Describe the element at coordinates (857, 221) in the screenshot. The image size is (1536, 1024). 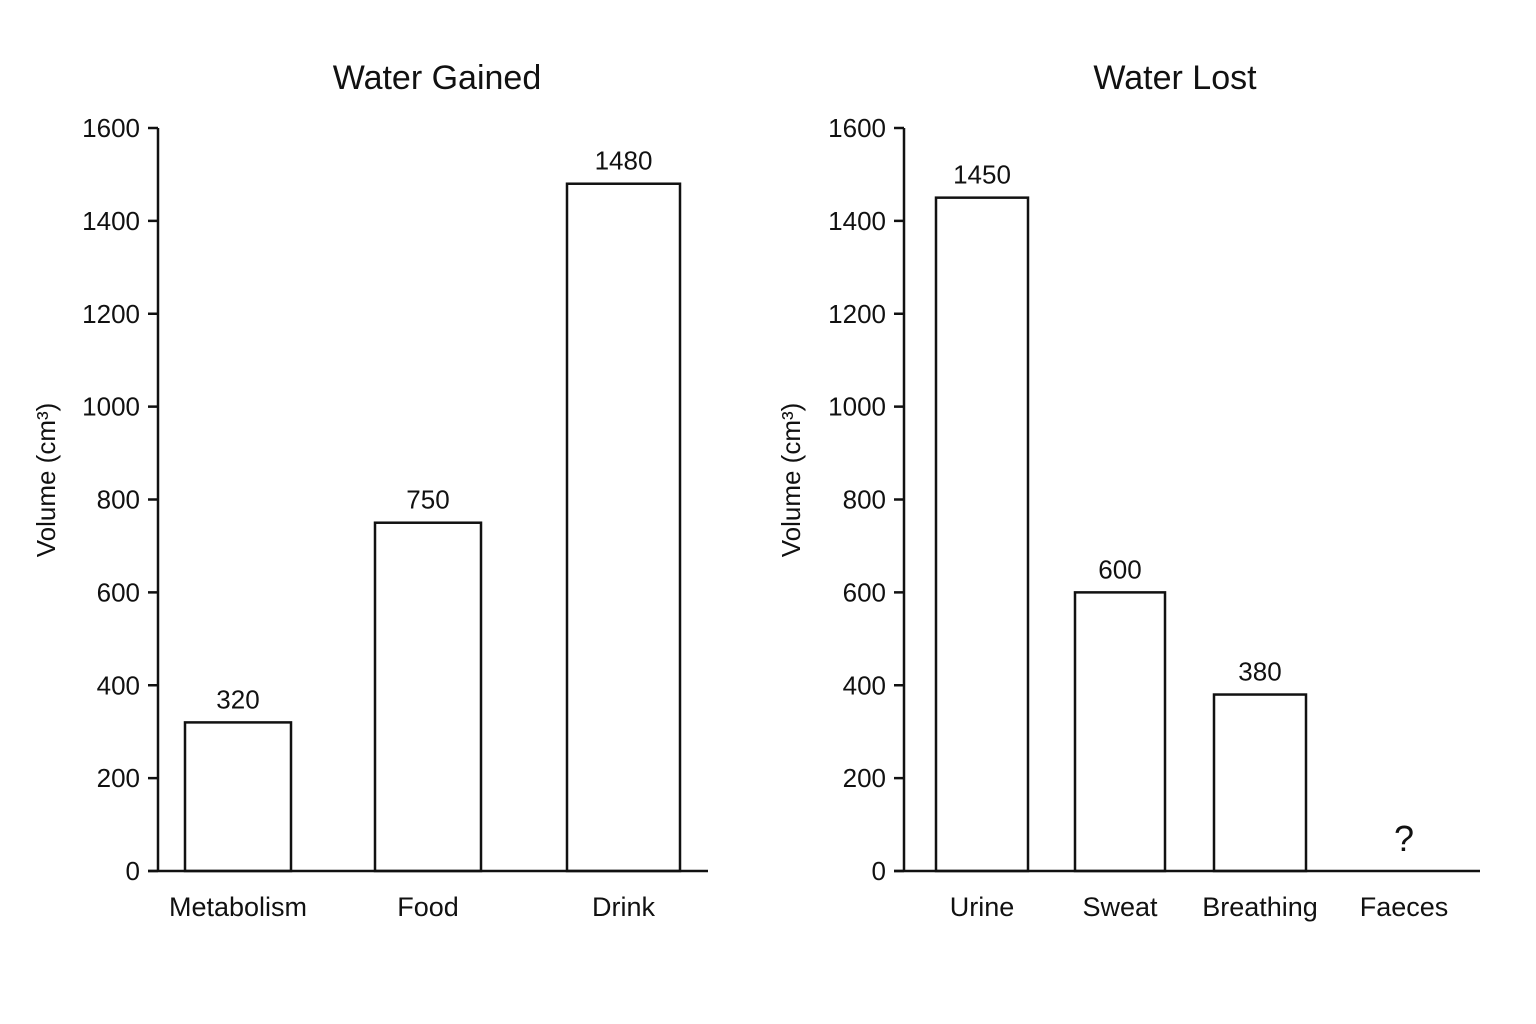
I see `y-tick-label-1400-water-lost: 1400` at that location.